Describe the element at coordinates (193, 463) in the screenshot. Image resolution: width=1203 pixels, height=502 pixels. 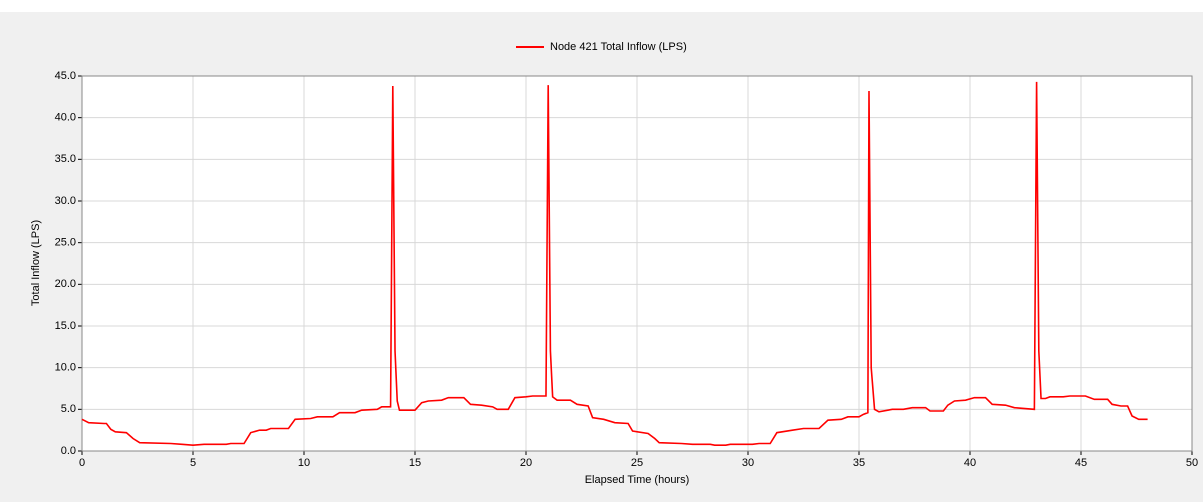
I see `x-tick-label: 5` at that location.